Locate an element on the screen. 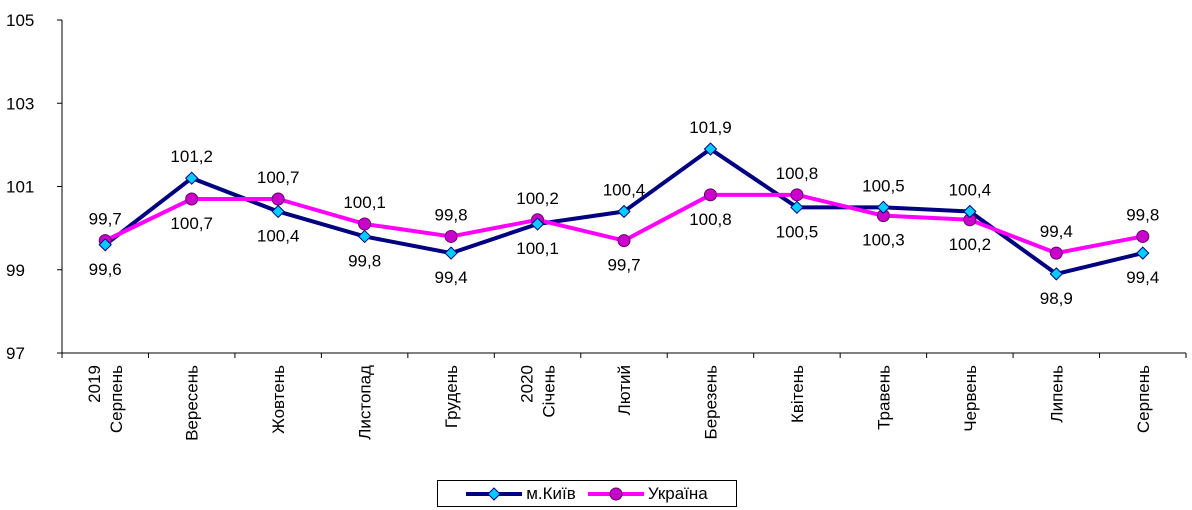 This screenshot has width=1192, height=510. x-tick-label: Жовтень is located at coordinates (278, 399).